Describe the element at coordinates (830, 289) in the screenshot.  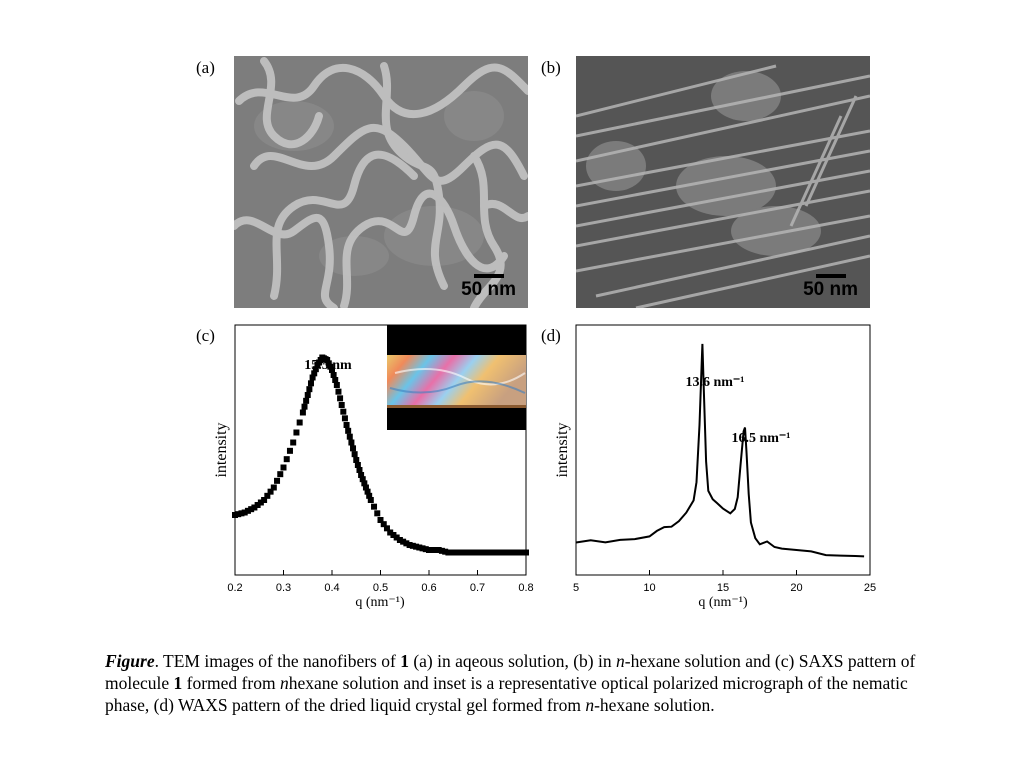
I see `scale-bar-label-b: 50 nm` at that location.